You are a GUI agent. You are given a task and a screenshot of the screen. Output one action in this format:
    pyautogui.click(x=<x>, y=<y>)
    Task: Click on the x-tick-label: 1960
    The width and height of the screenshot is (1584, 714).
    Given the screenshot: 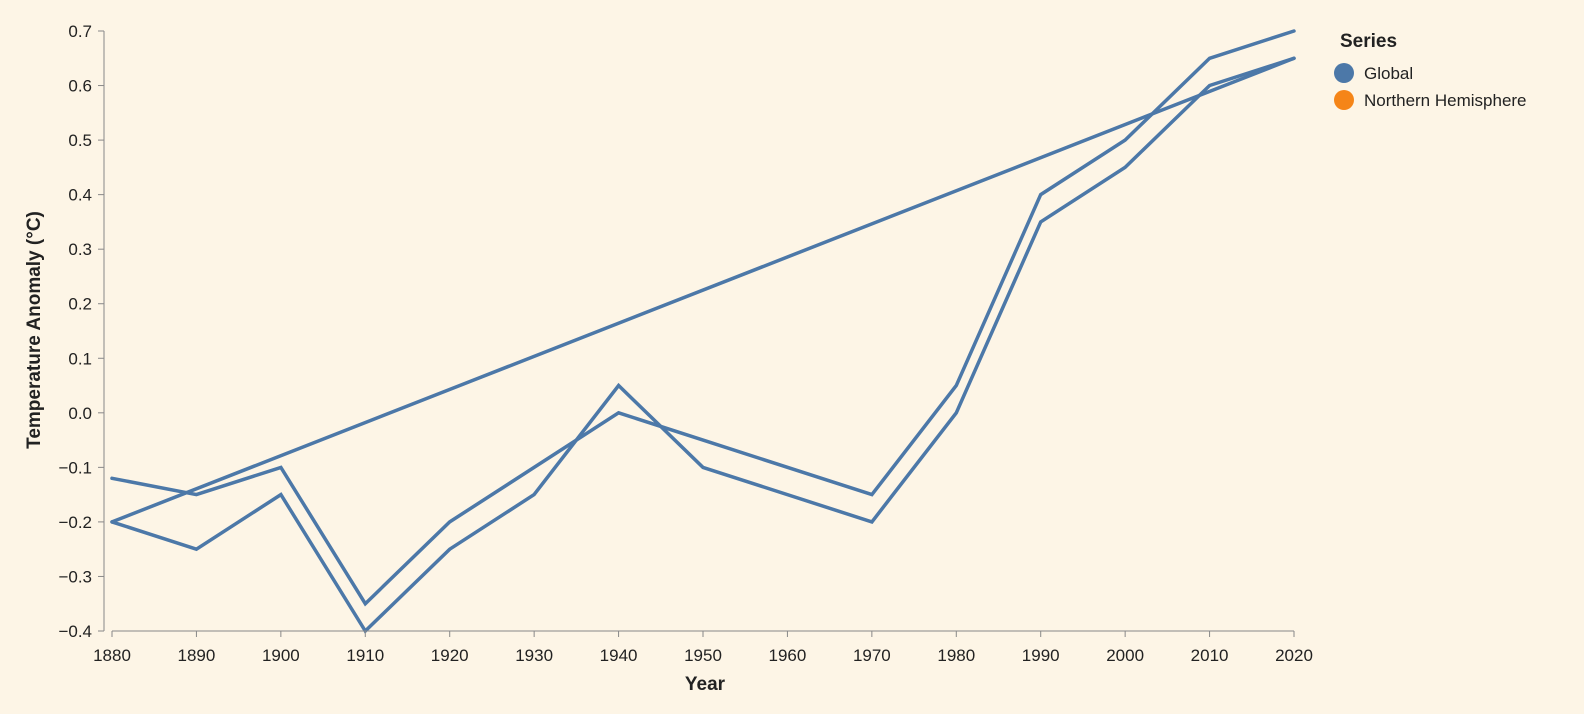 What is the action you would take?
    pyautogui.click(x=788, y=655)
    